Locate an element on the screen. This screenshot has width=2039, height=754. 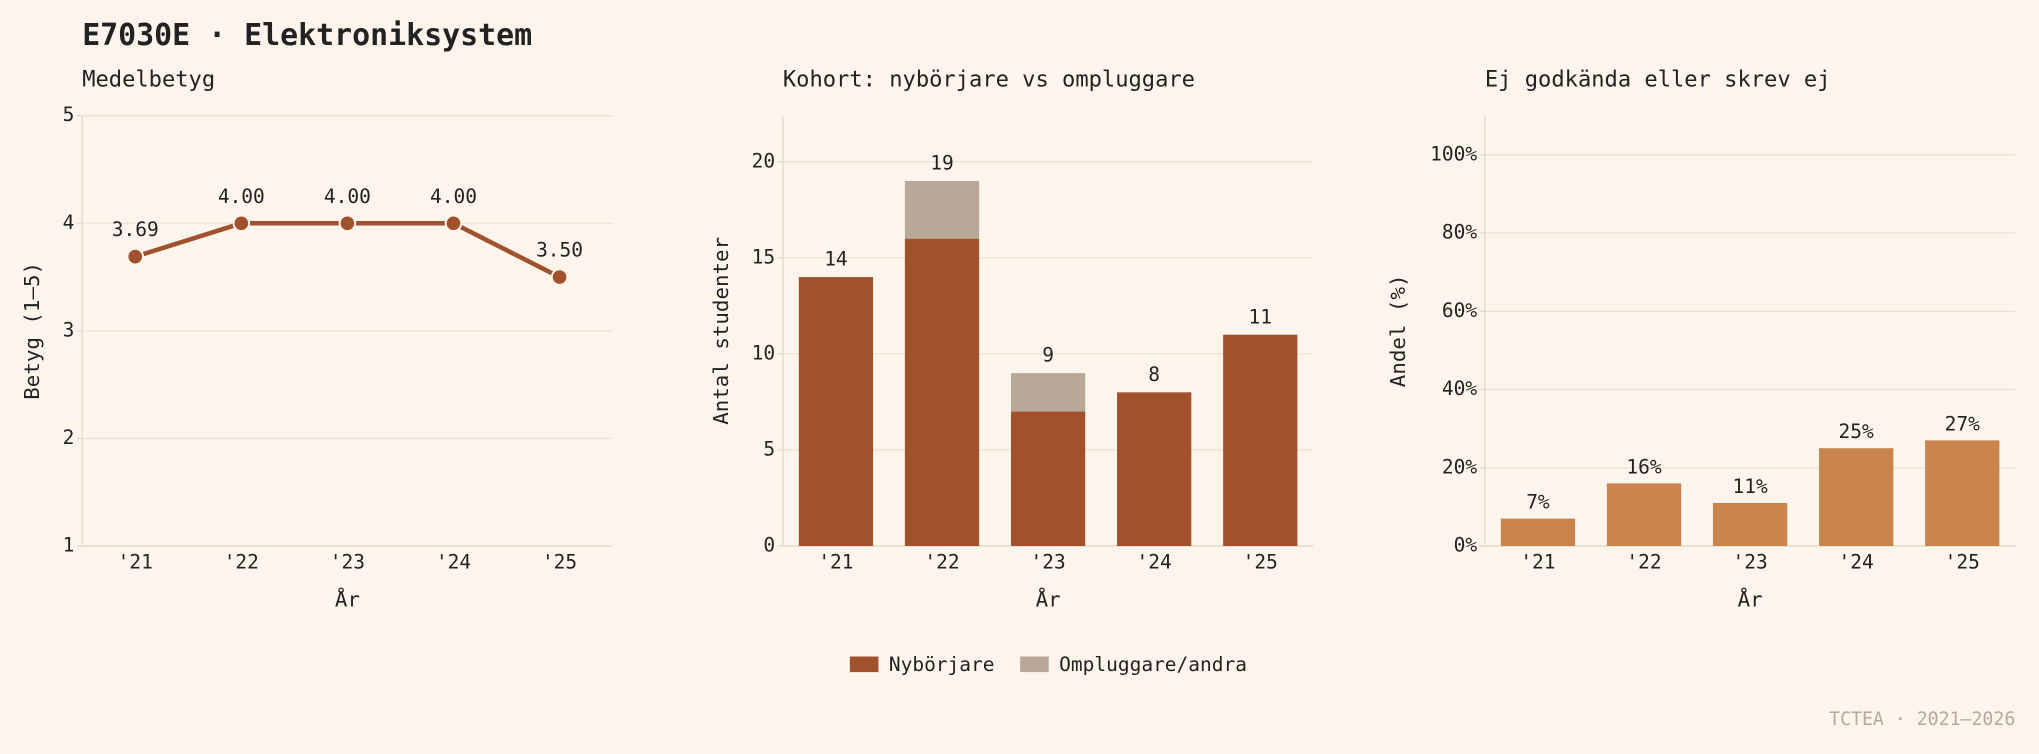
chart-title: Ej godkända eller skrev ej is located at coordinates (1658, 80).